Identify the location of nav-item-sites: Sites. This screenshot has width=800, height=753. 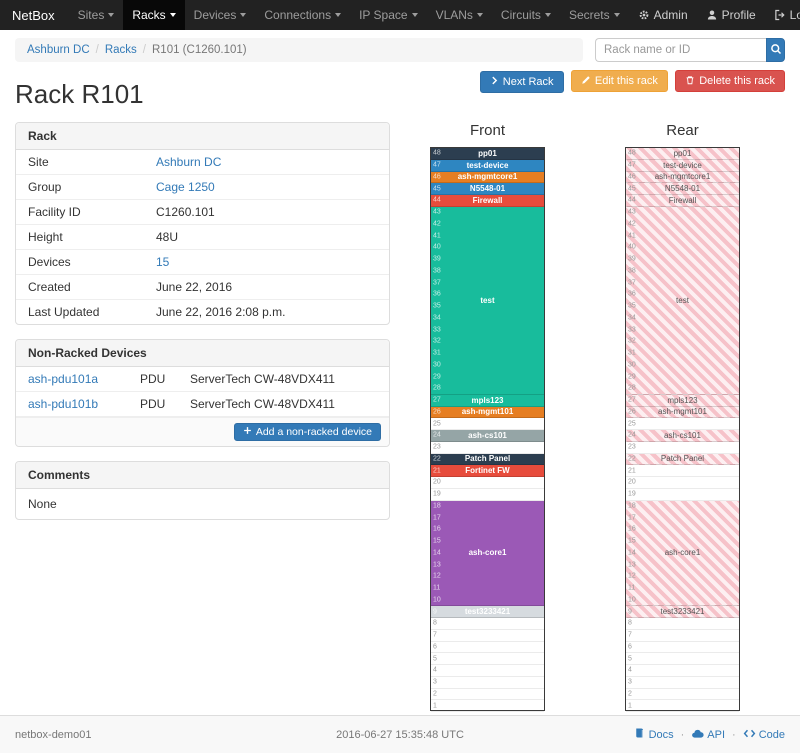
(96, 15).